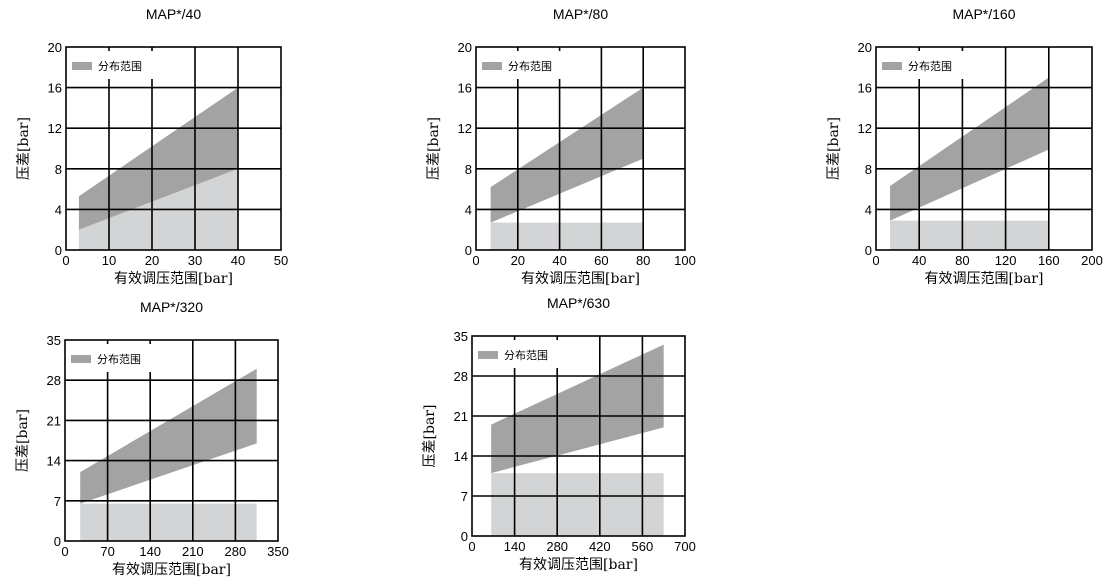 The width and height of the screenshot is (1110, 588). Describe the element at coordinates (107, 551) in the screenshot. I see `x-tick-label: 70` at that location.